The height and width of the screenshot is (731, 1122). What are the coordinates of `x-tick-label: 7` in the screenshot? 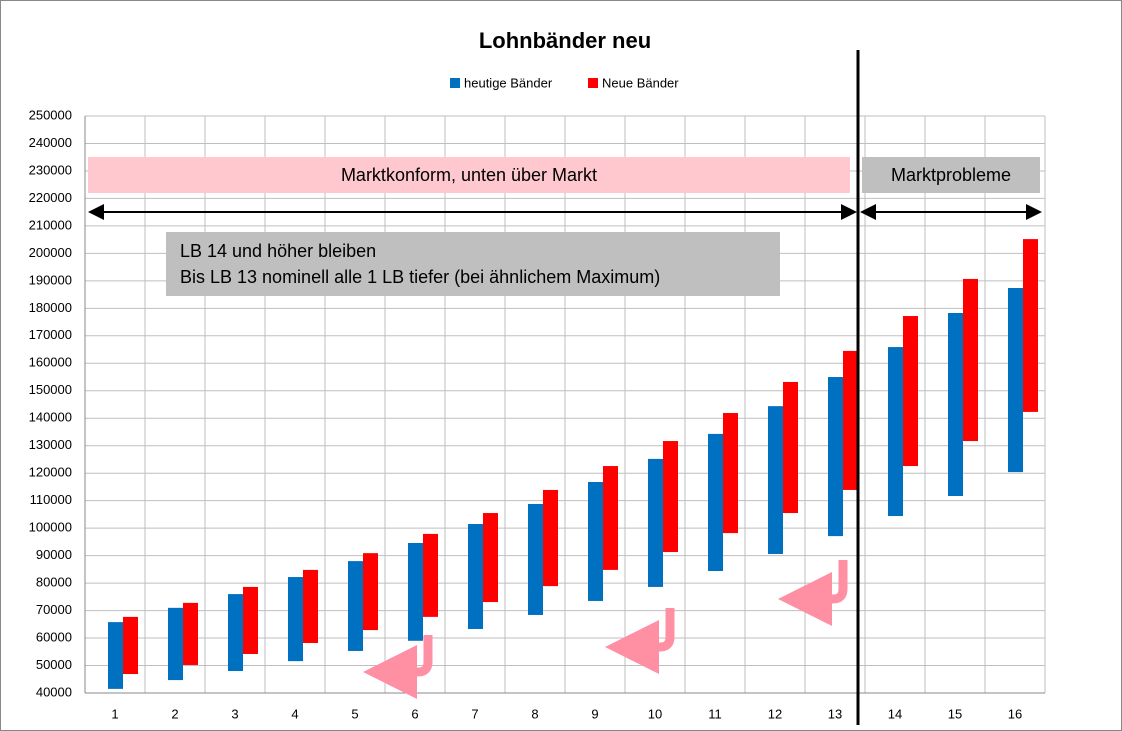 It's located at (474, 713).